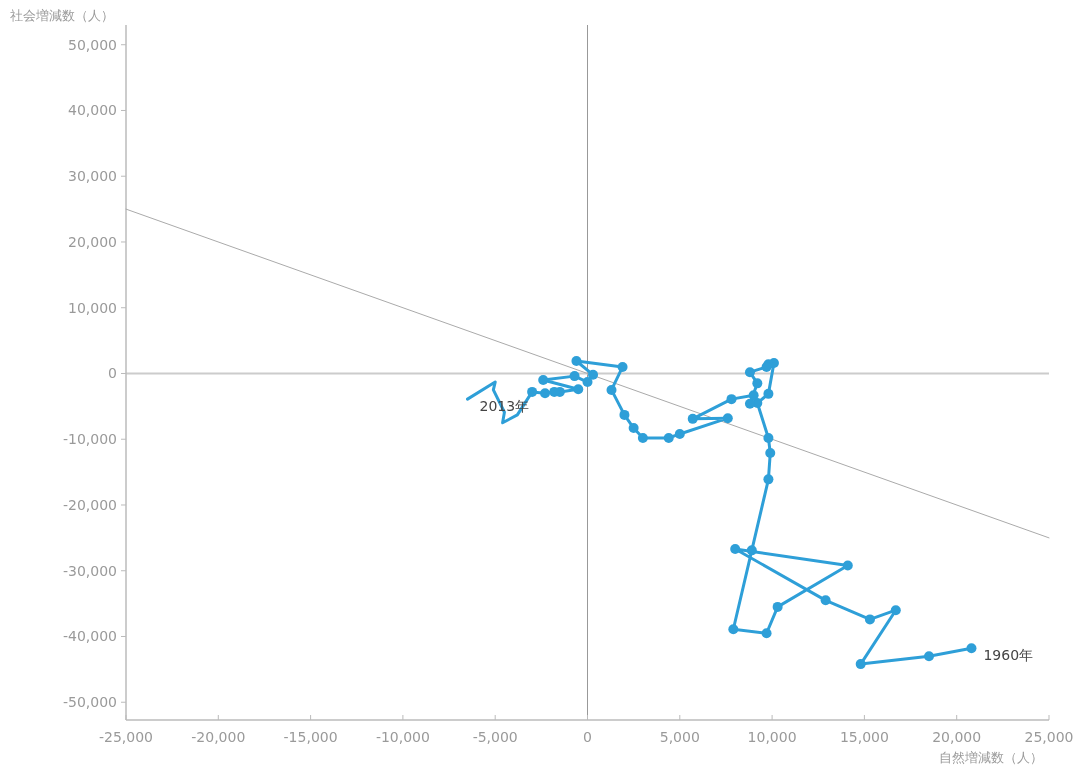 This screenshot has width=1083, height=769. Describe the element at coordinates (991, 757) in the screenshot. I see `x-axis-title: 自然増減数（人）` at that location.